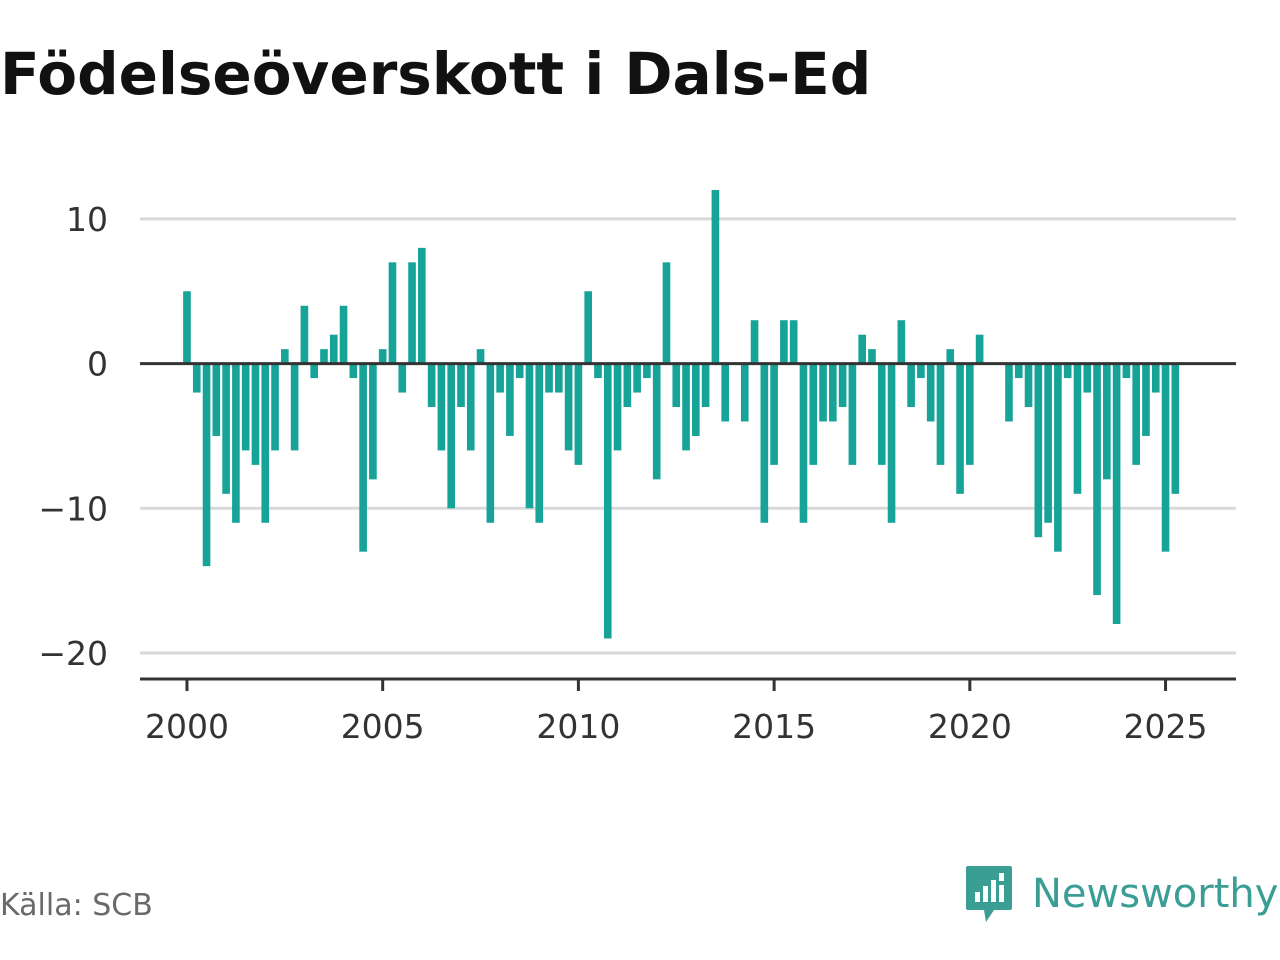 The image size is (1280, 960). Describe the element at coordinates (970, 726) in the screenshot. I see `x-tick-label: 2020` at that location.